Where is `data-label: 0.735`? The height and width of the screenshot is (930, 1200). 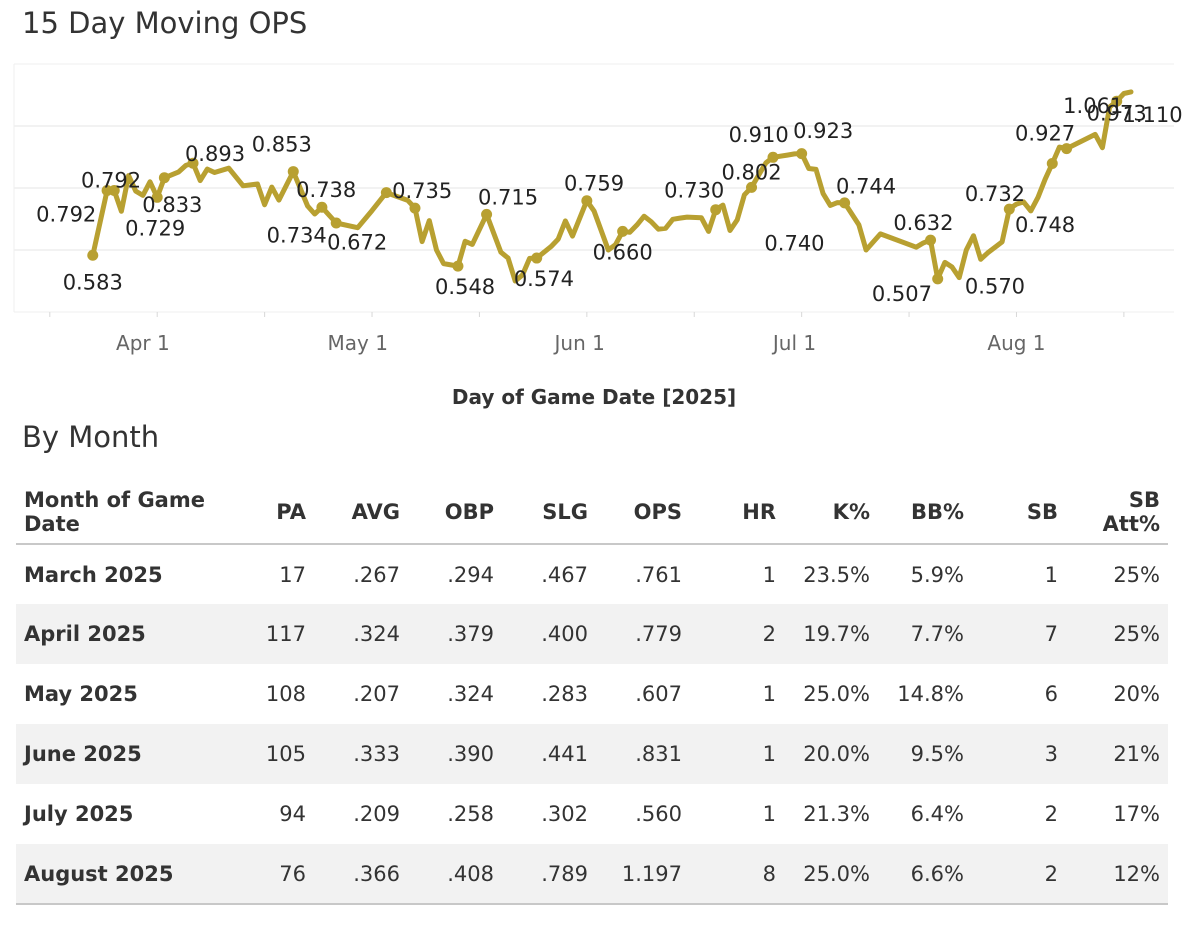
data-label: 0.735 is located at coordinates (422, 191).